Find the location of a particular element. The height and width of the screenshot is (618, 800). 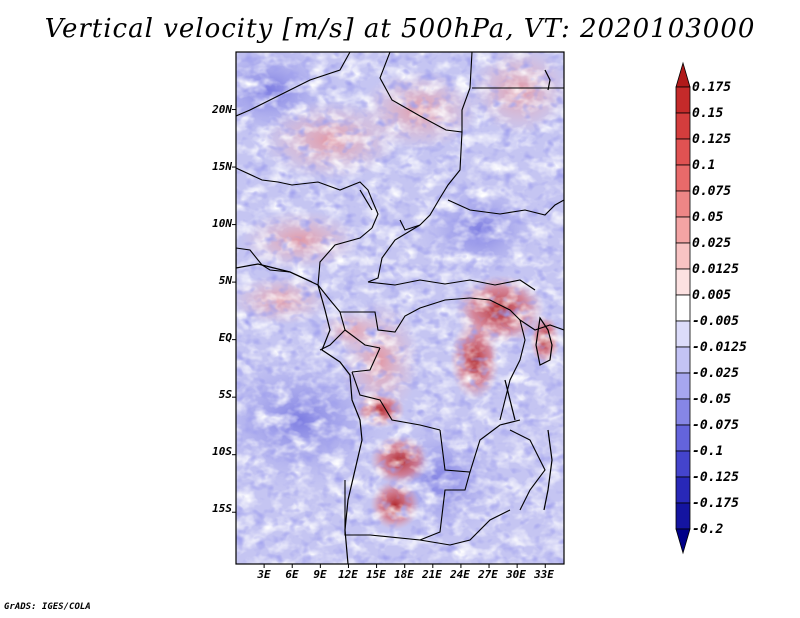

lon-label-33e: 33E is located at coordinates (544, 574).